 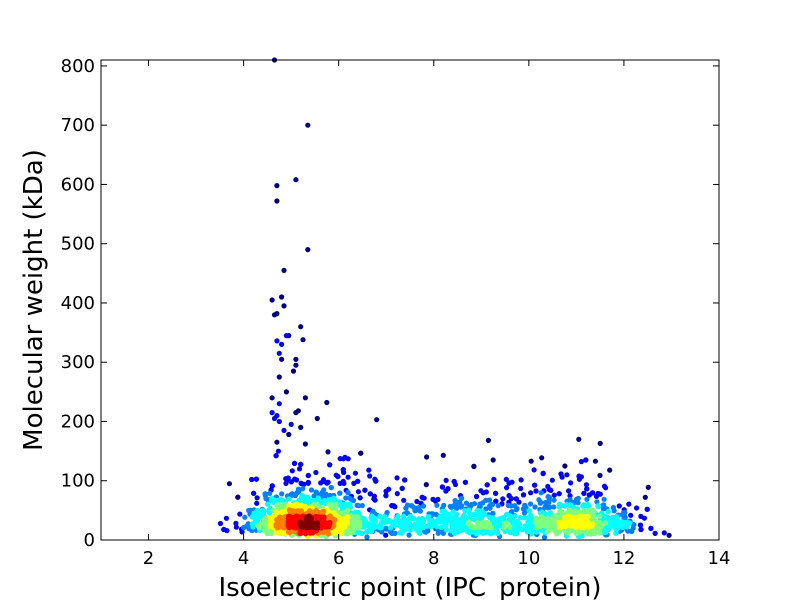 I want to click on y-tick-label: 300, so click(x=78, y=362).